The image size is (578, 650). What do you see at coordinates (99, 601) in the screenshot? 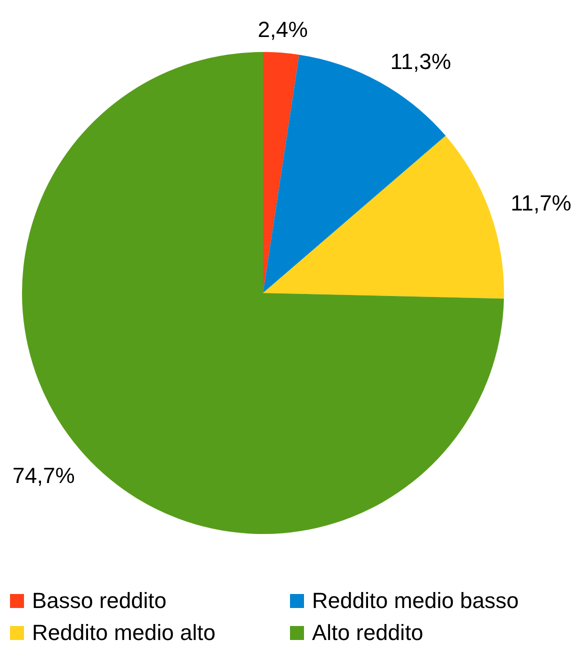
I see `legend-label: Basso reddito` at bounding box center [99, 601].